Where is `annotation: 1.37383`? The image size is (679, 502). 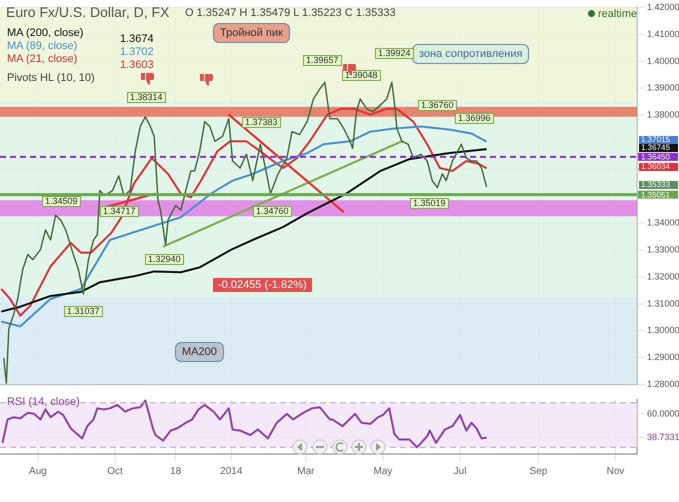 annotation: 1.37383 is located at coordinates (261, 122).